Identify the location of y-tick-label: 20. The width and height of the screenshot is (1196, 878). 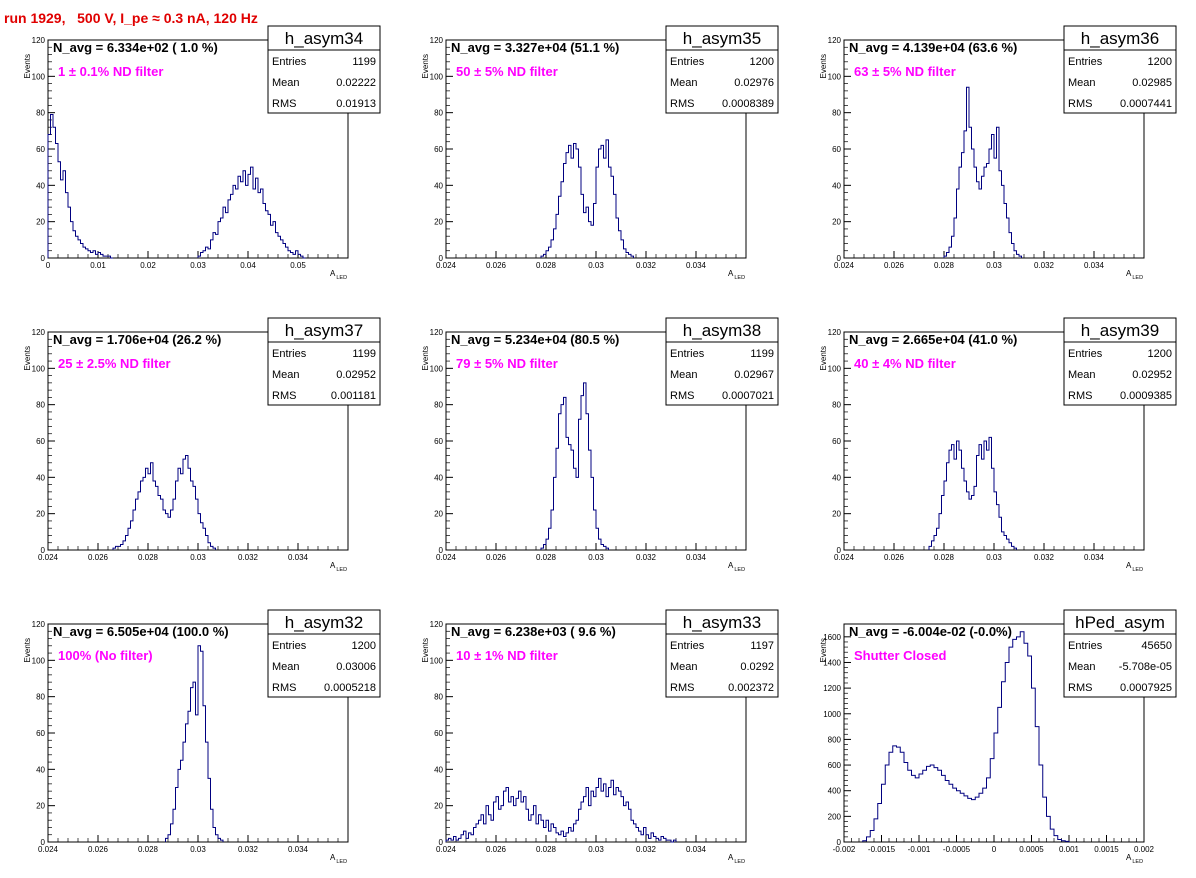
(438, 222).